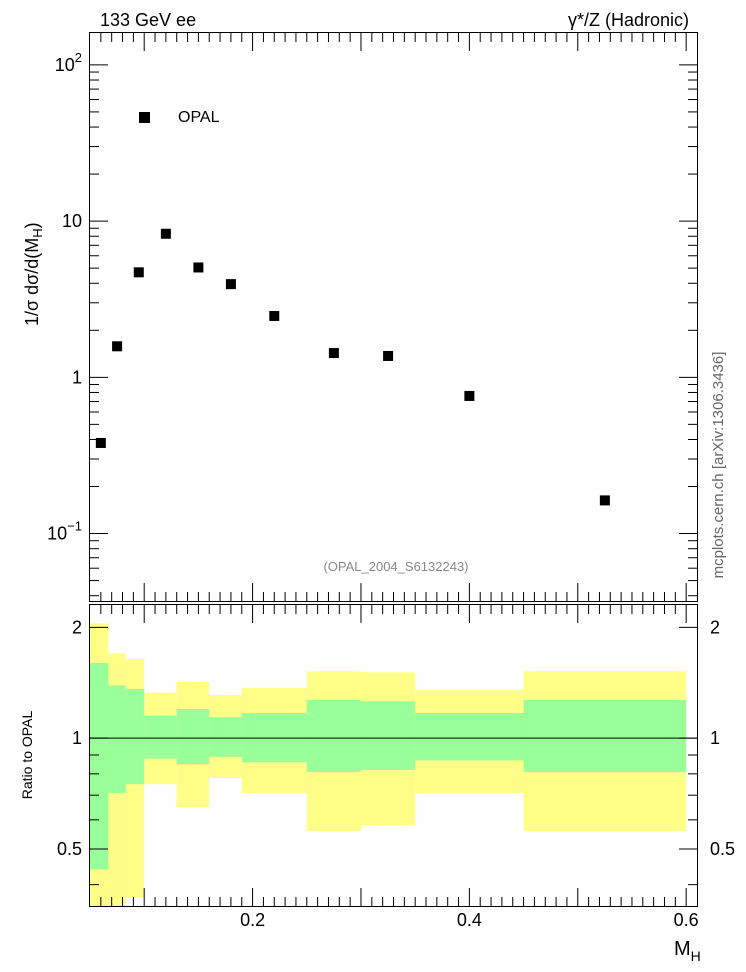 This screenshot has width=746, height=972. I want to click on legend-label: OPAL, so click(199, 117).